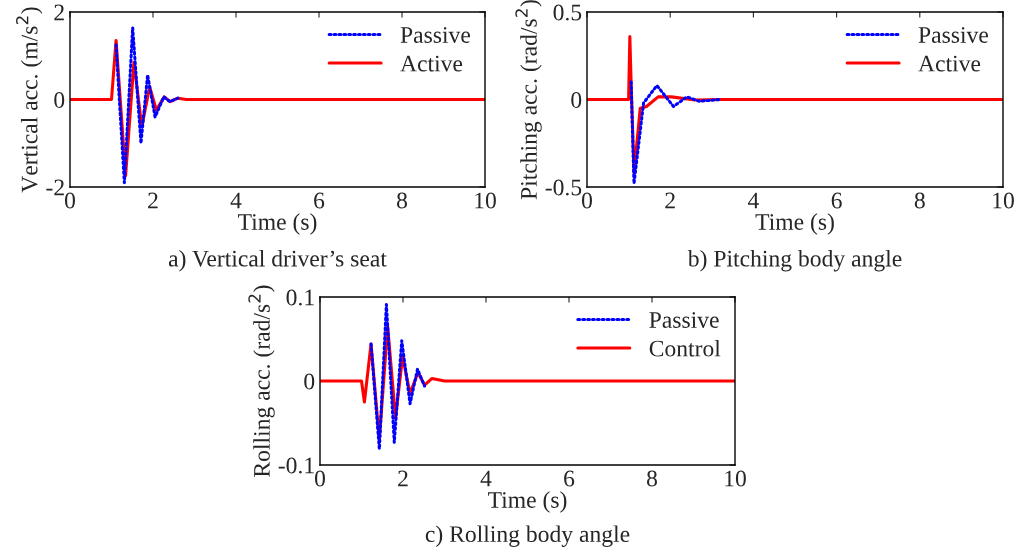 The width and height of the screenshot is (1029, 560). Describe the element at coordinates (29, 100) in the screenshot. I see `y-axis-title: Vertical acc. (m/s$^{2}$)` at that location.